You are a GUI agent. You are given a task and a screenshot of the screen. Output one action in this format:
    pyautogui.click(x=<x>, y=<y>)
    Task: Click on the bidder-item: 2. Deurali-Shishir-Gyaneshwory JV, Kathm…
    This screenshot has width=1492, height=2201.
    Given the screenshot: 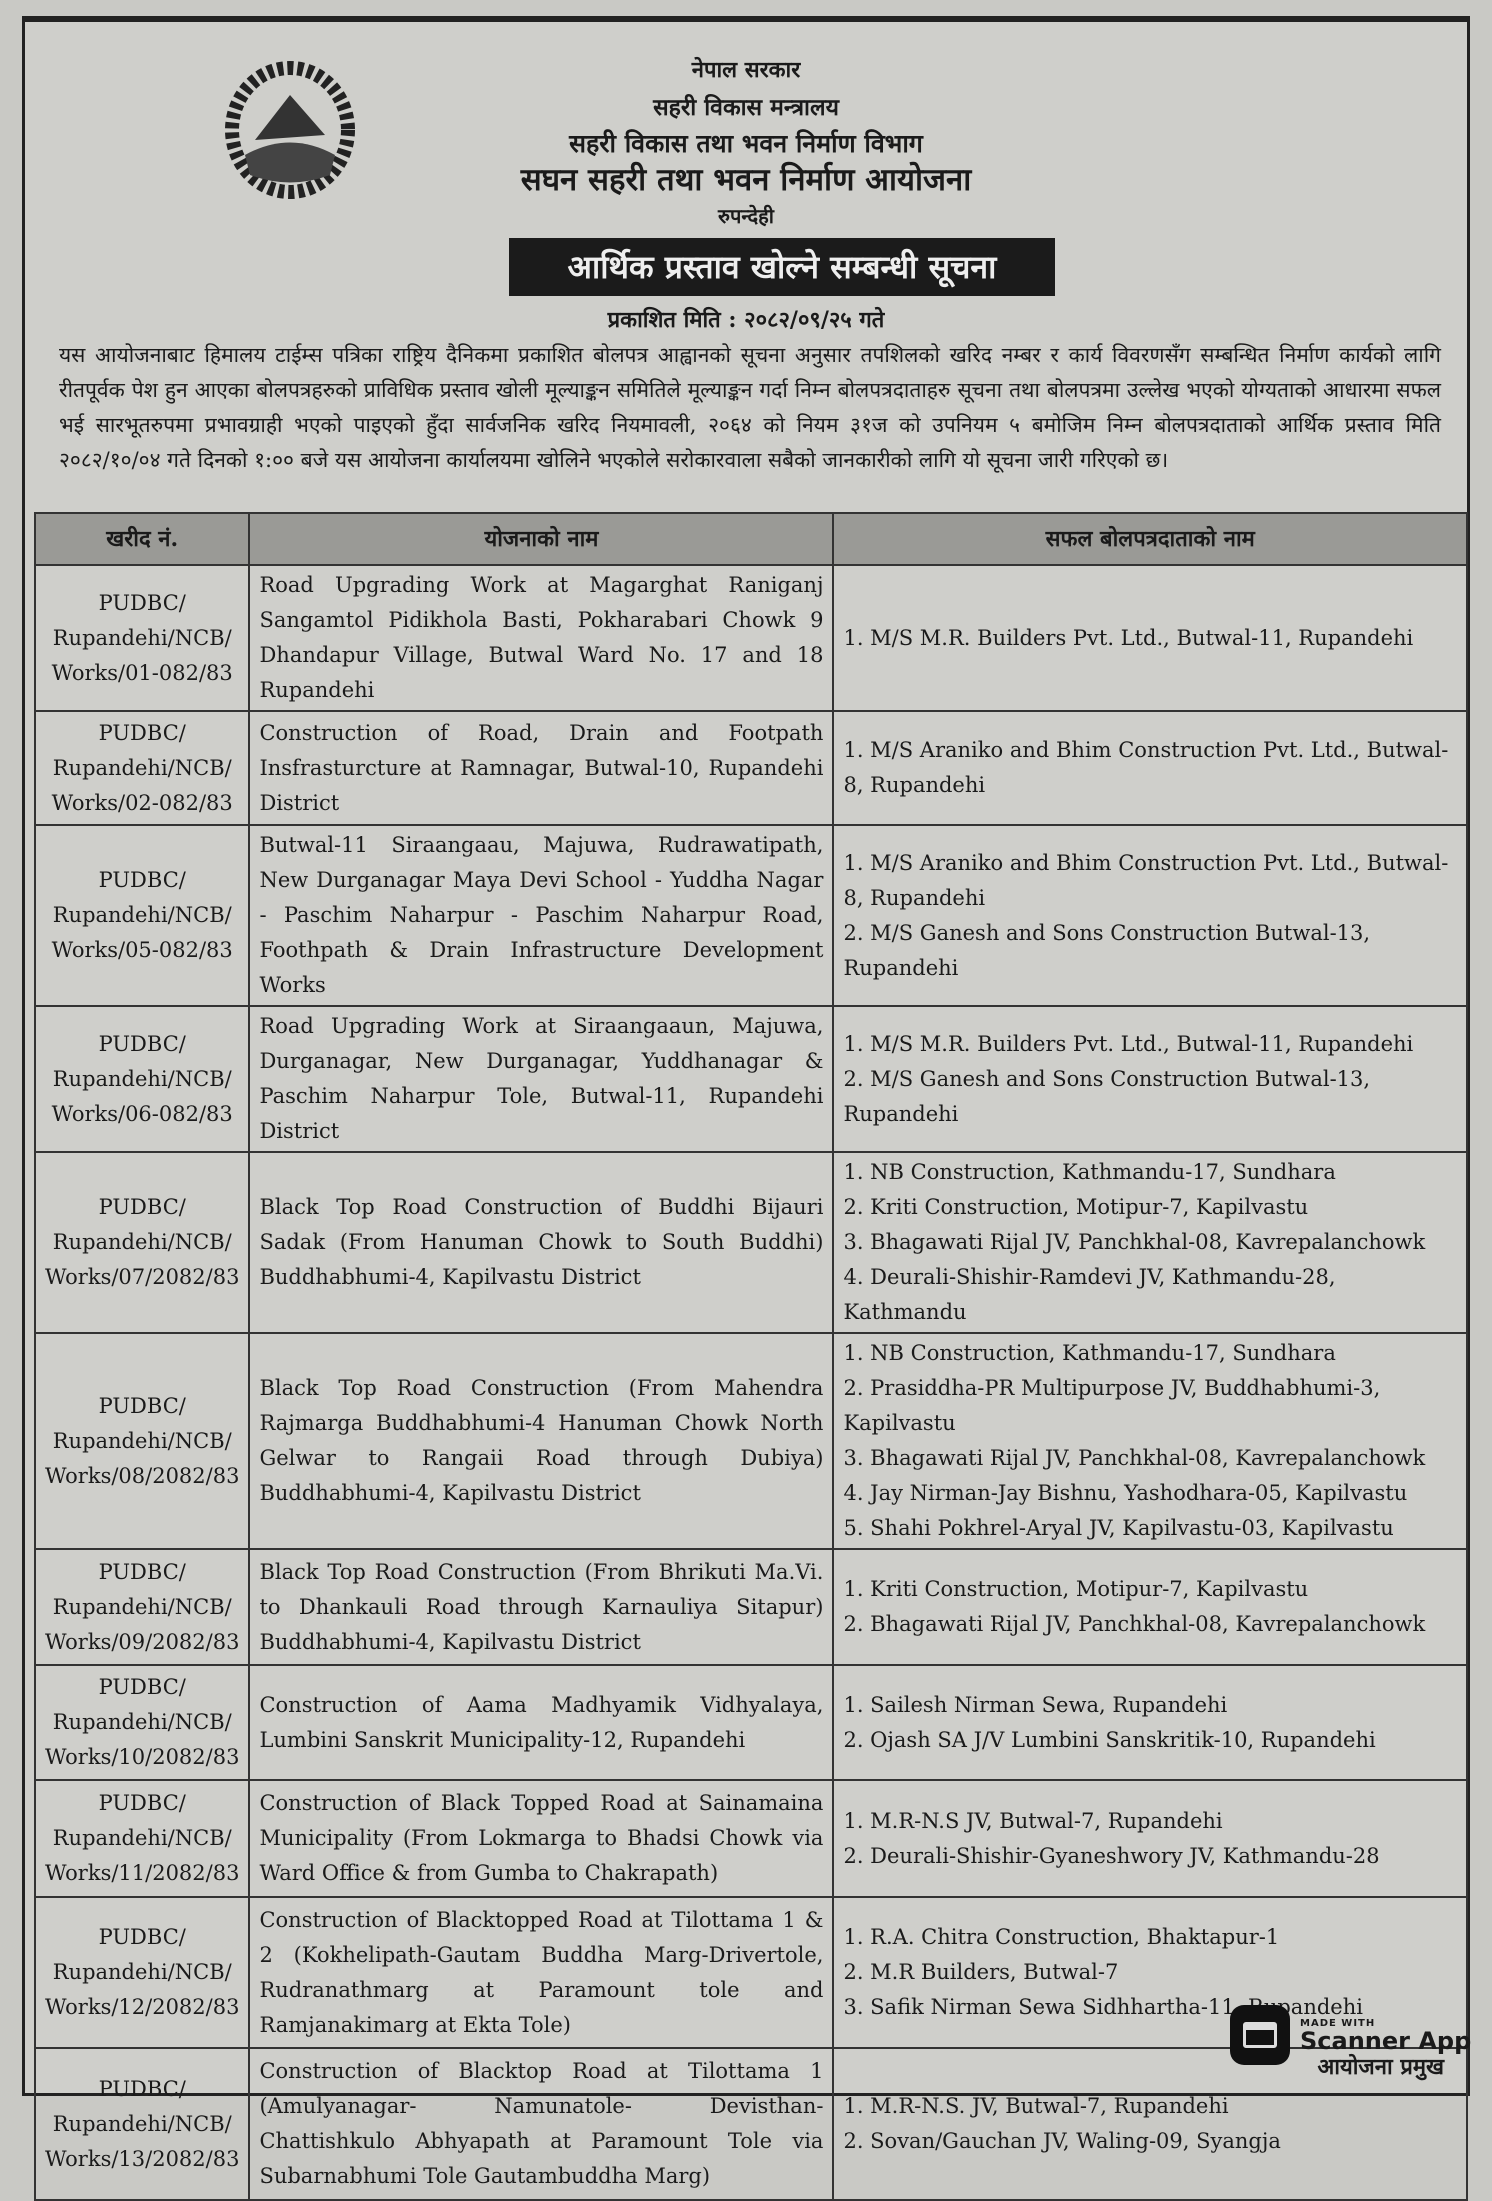 What is the action you would take?
    pyautogui.click(x=1111, y=1855)
    